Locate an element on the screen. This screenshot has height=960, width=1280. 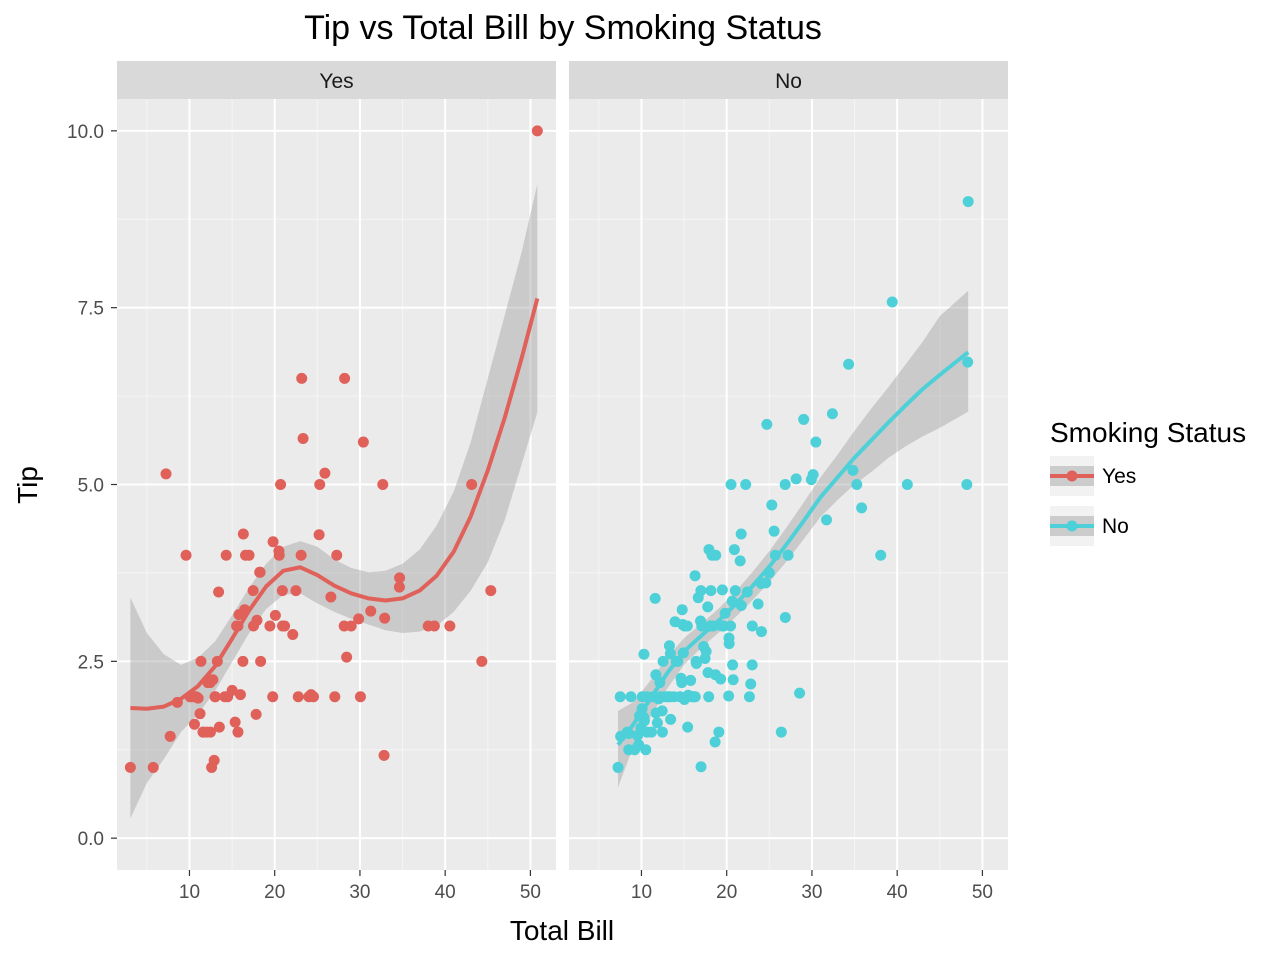
x-tick-label: 10 is located at coordinates (189, 892).